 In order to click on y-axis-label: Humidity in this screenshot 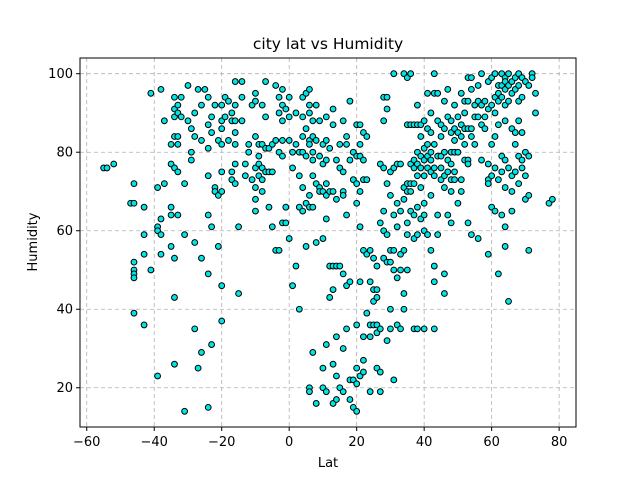, I will do `click(33, 241)`.